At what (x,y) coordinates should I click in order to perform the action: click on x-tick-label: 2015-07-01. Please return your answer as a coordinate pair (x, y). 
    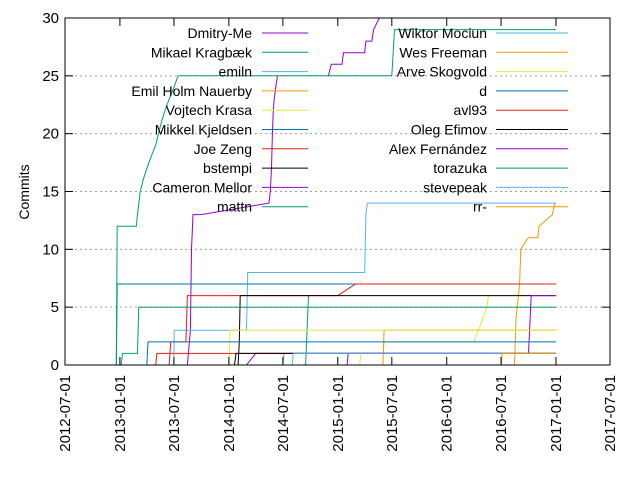
    Looking at the image, I should click on (392, 413).